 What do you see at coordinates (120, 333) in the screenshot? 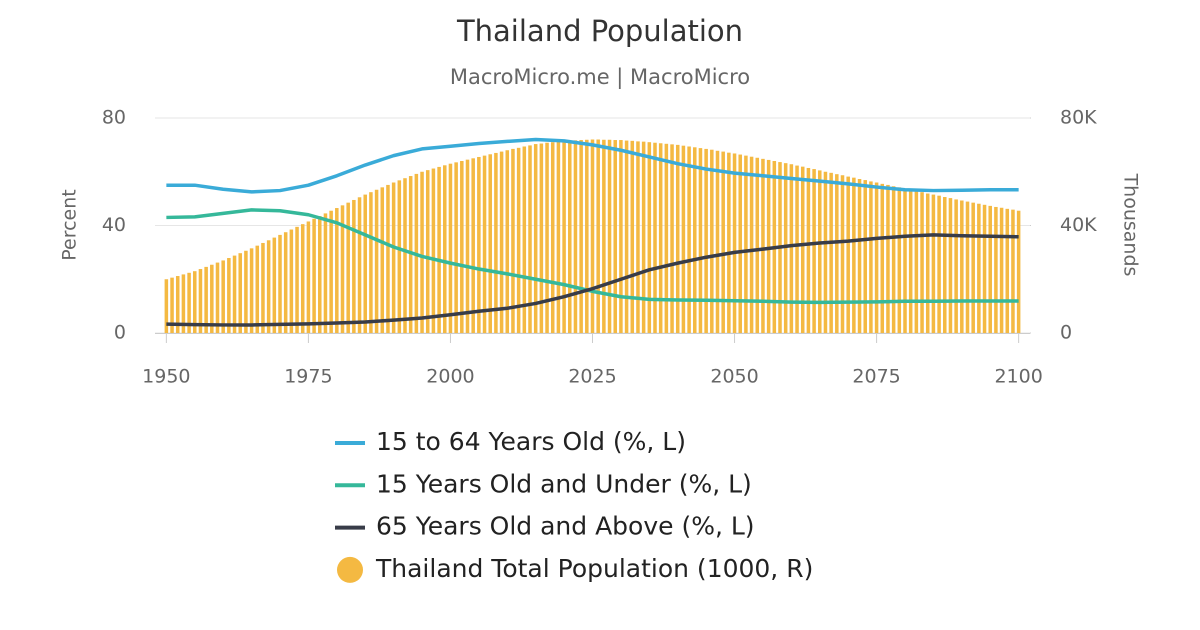
I see `y-tick-label: 0` at bounding box center [120, 333].